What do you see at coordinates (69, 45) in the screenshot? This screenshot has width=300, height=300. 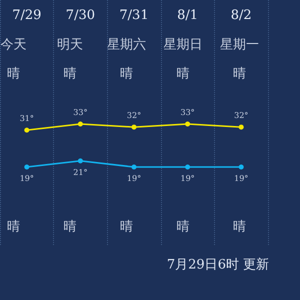 I see `text: 明天` at bounding box center [69, 45].